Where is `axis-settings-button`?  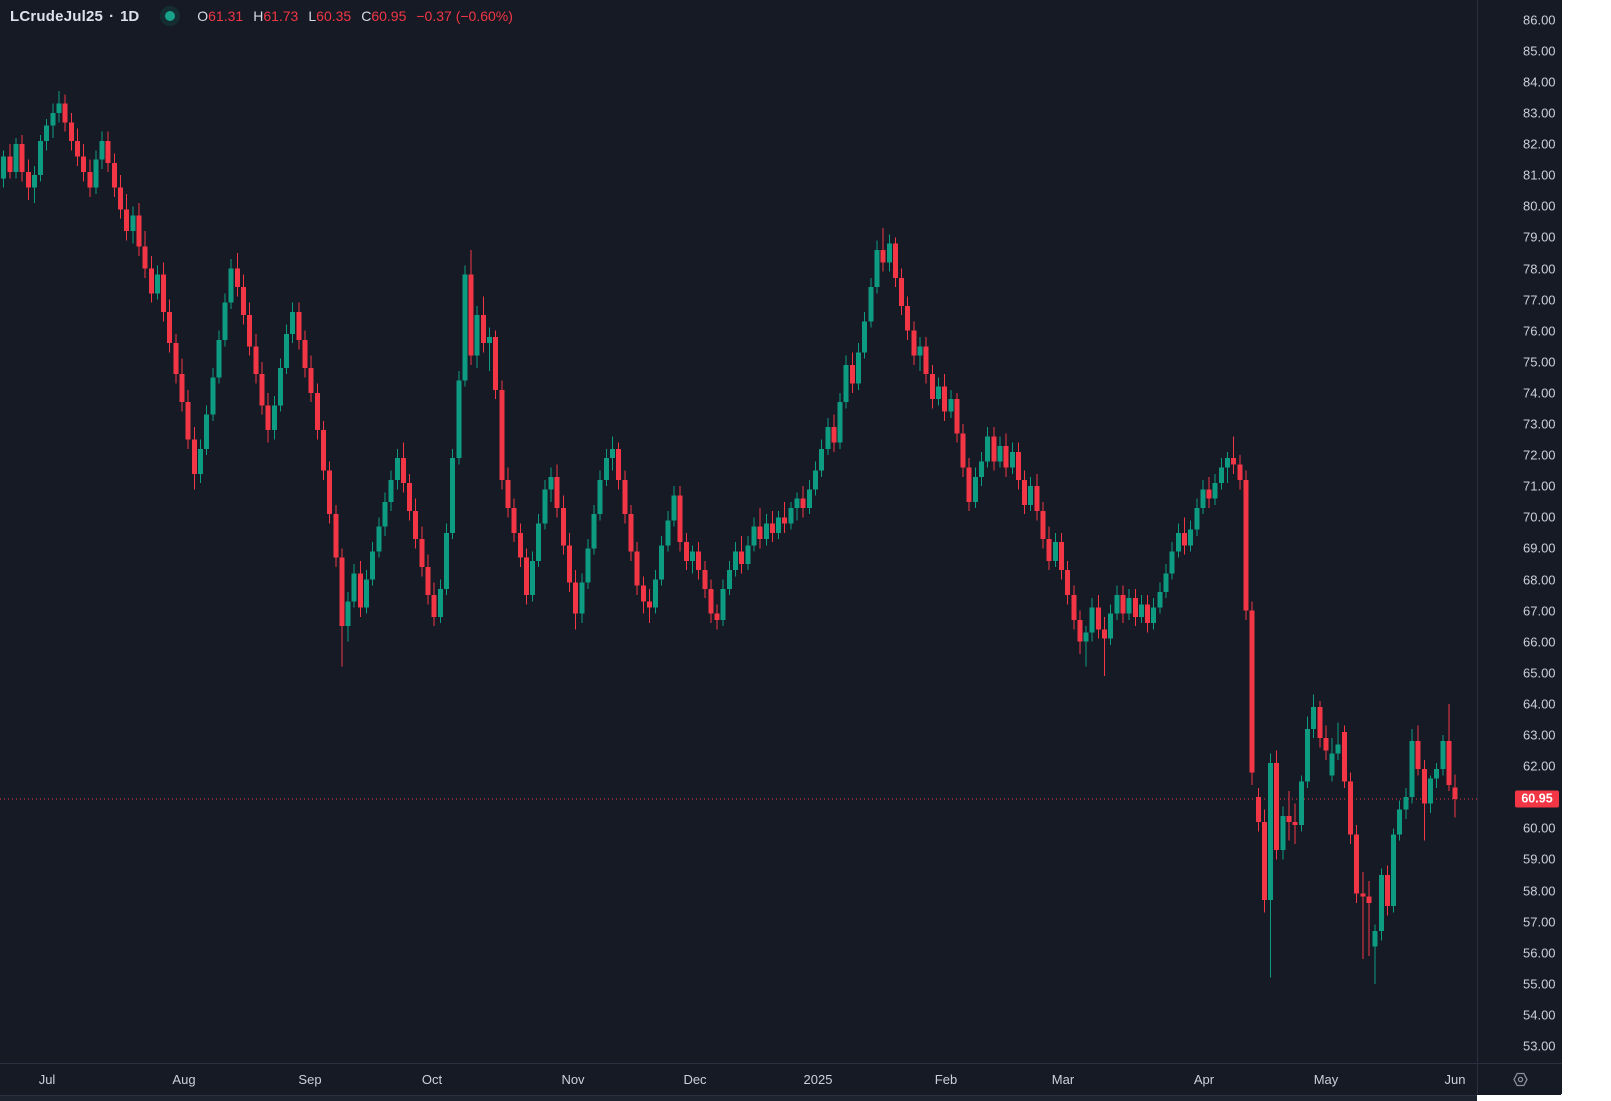
axis-settings-button is located at coordinates (1520, 1079).